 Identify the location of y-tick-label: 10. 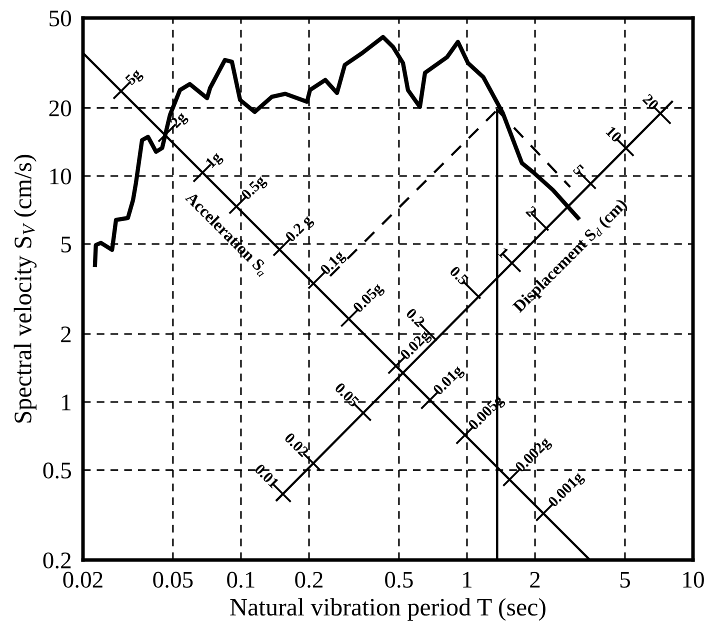
(60, 176).